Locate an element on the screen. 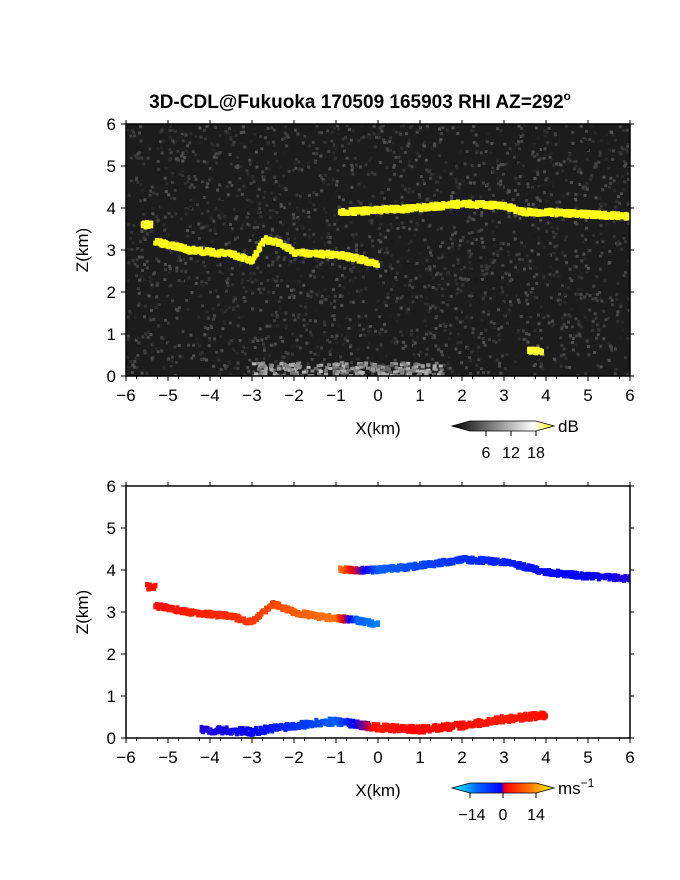 Image resolution: width=680 pixels, height=880 pixels. y-tick-label: 4 is located at coordinates (111, 208).